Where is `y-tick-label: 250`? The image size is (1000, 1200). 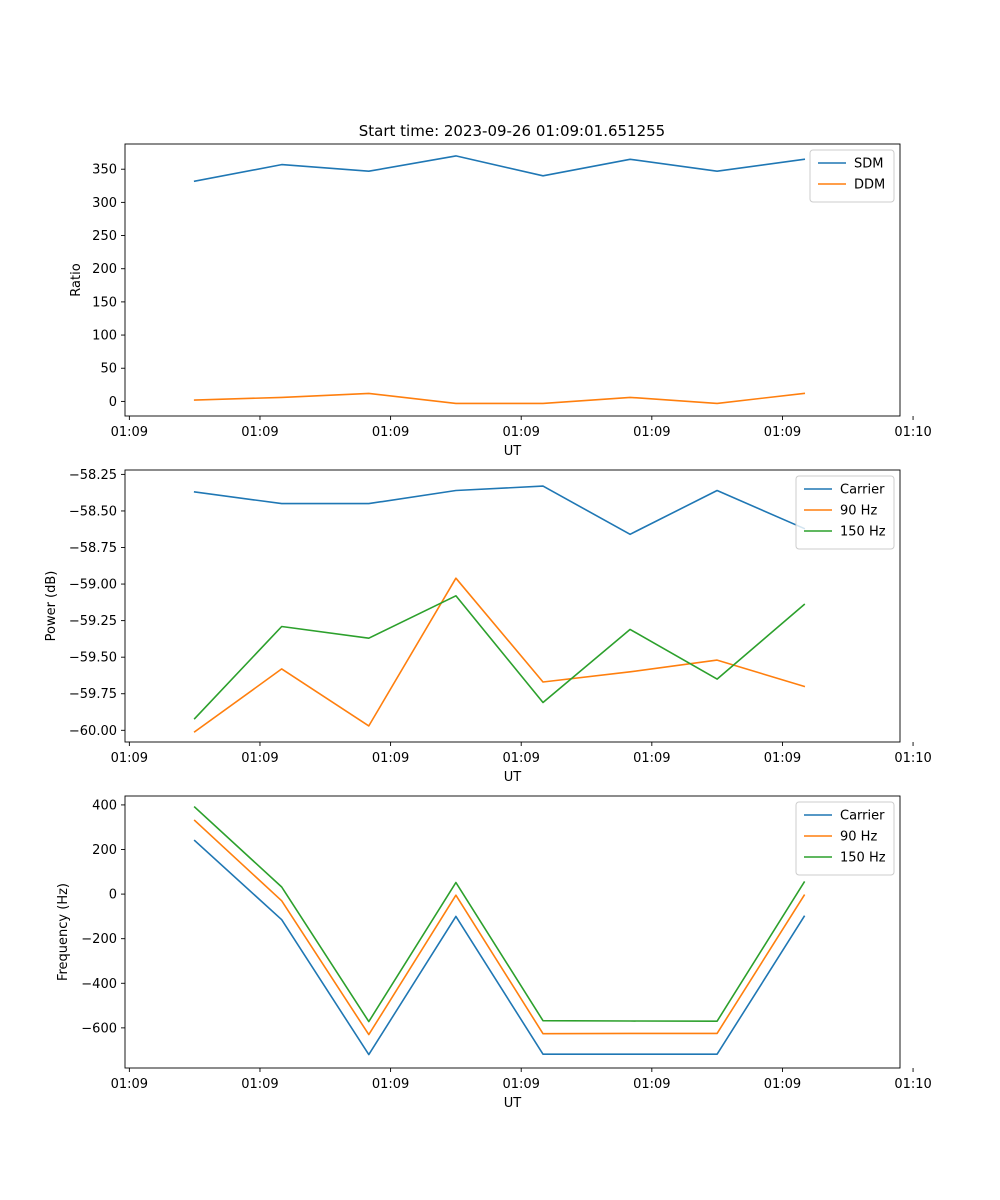 y-tick-label: 250 is located at coordinates (104, 236).